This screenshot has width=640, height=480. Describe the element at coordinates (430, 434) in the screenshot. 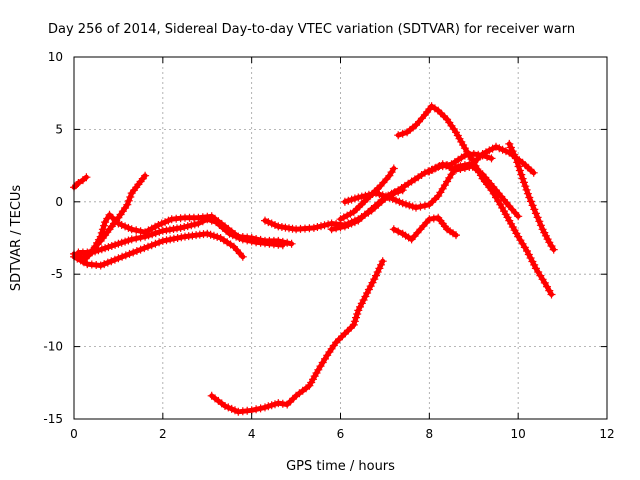

I see `x-tick-label: 8` at that location.